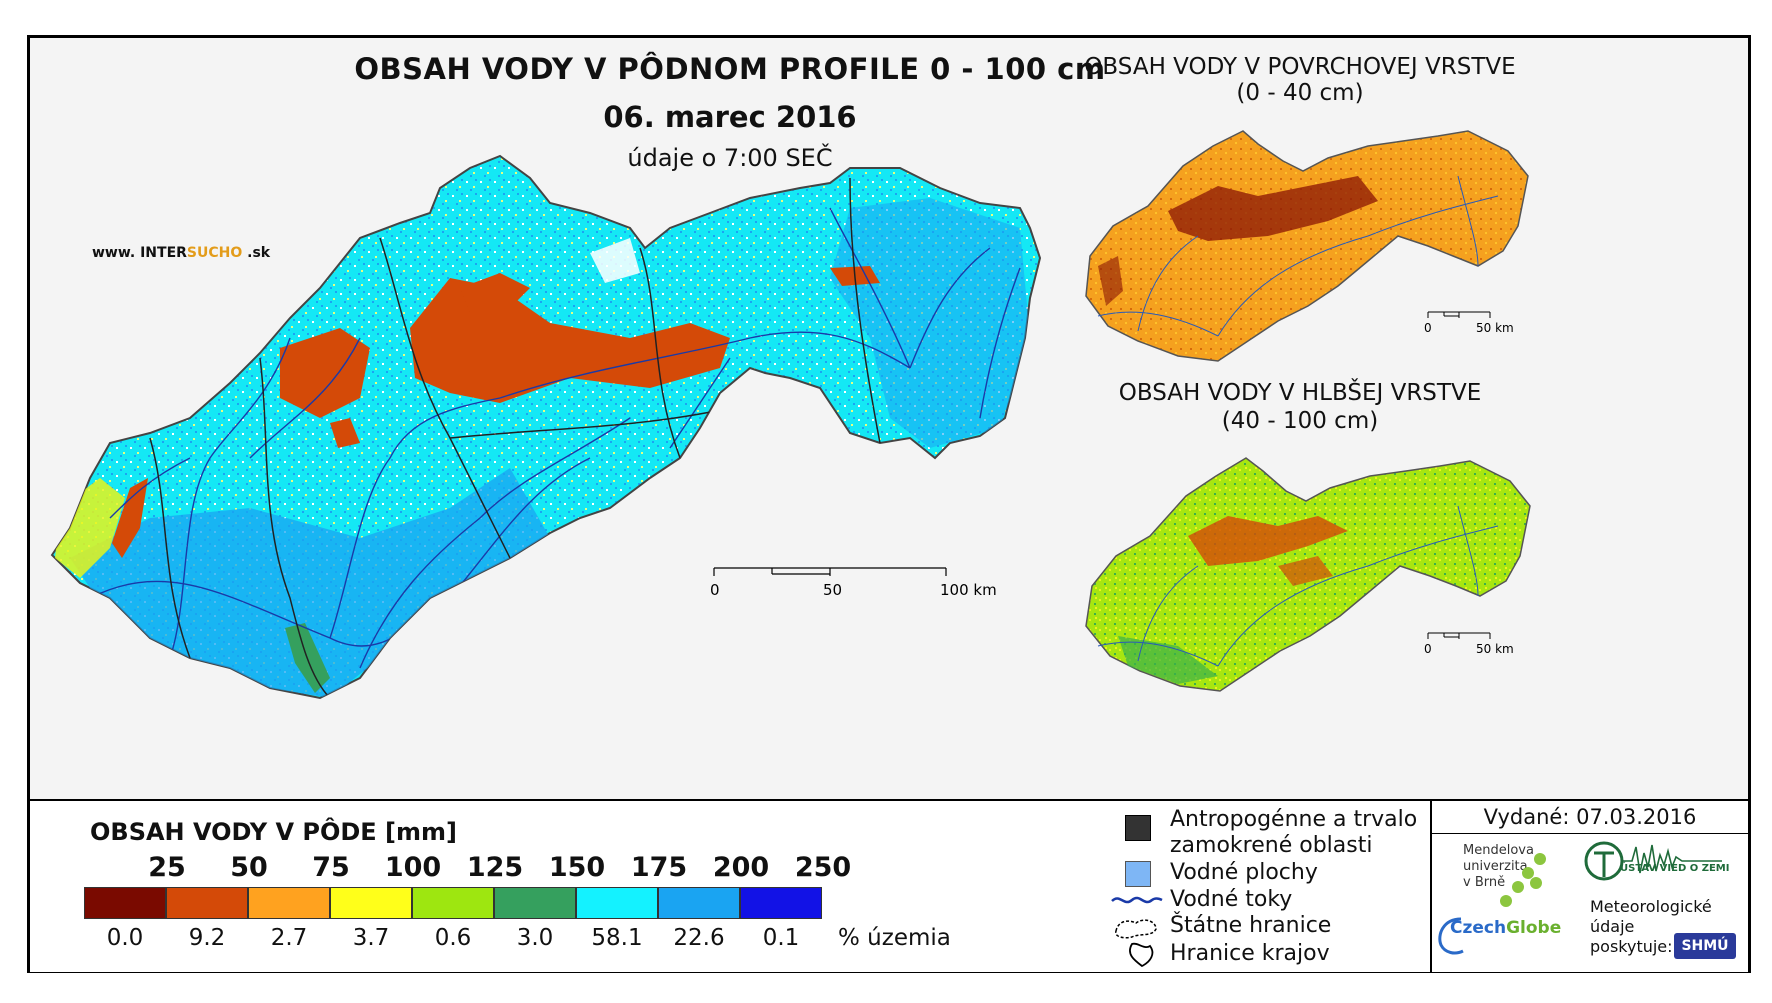 Image resolution: width=1772 pixels, height=1003 pixels. Describe the element at coordinates (371, 938) in the screenshot. I see `legend-percent-value: 3.7` at that location.